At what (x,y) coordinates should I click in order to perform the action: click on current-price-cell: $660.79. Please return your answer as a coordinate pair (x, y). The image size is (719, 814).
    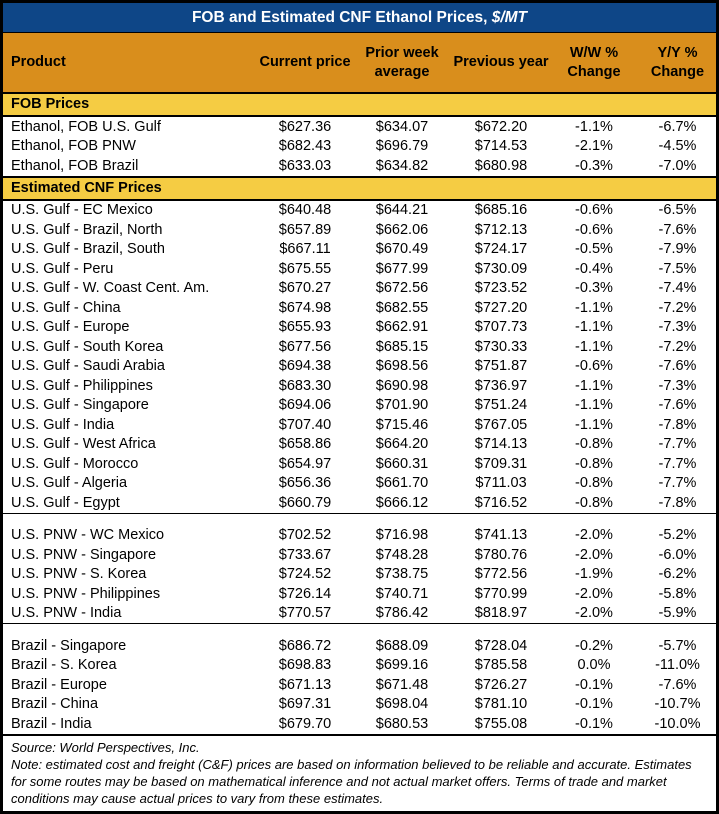
    Looking at the image, I should click on (305, 502).